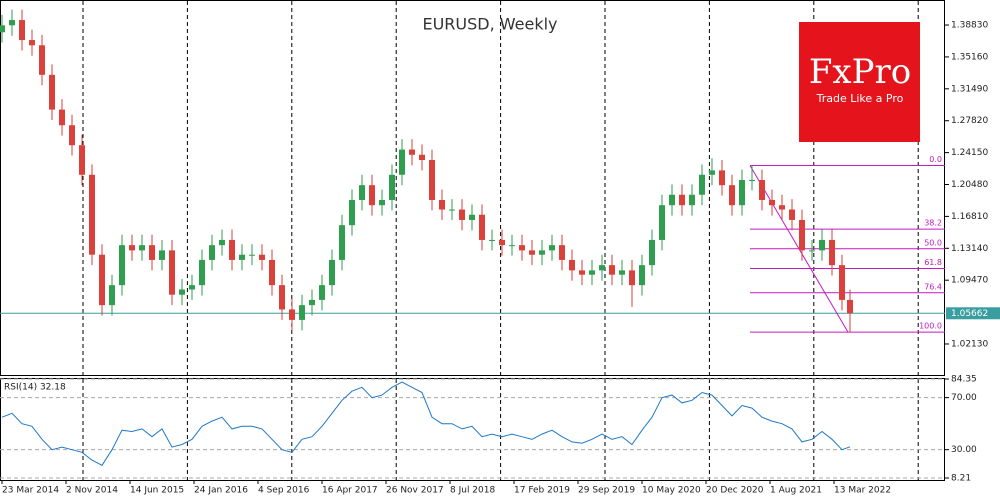  I want to click on y-tick-label: 1.38830, so click(969, 26).